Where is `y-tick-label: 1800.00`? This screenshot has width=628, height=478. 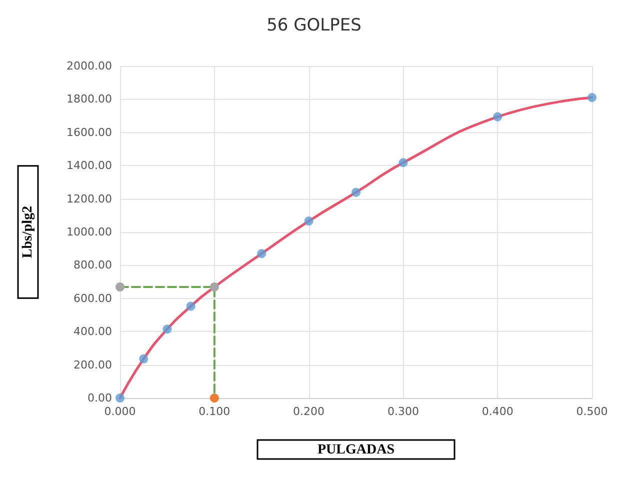
y-tick-label: 1800.00 is located at coordinates (89, 99).